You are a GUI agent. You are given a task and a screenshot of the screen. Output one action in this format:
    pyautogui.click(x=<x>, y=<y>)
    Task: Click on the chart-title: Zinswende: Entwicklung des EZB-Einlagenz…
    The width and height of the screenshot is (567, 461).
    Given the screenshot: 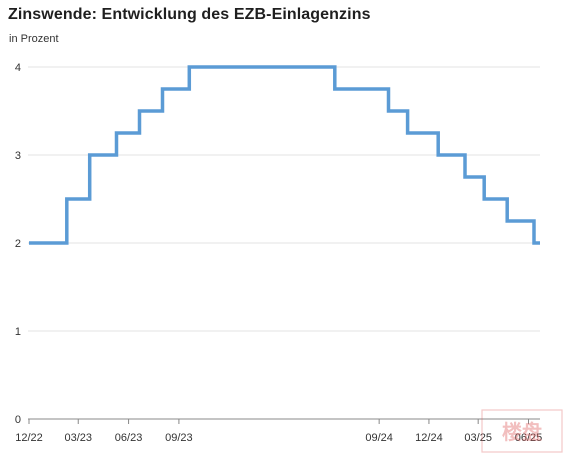 What is the action you would take?
    pyautogui.click(x=189, y=14)
    